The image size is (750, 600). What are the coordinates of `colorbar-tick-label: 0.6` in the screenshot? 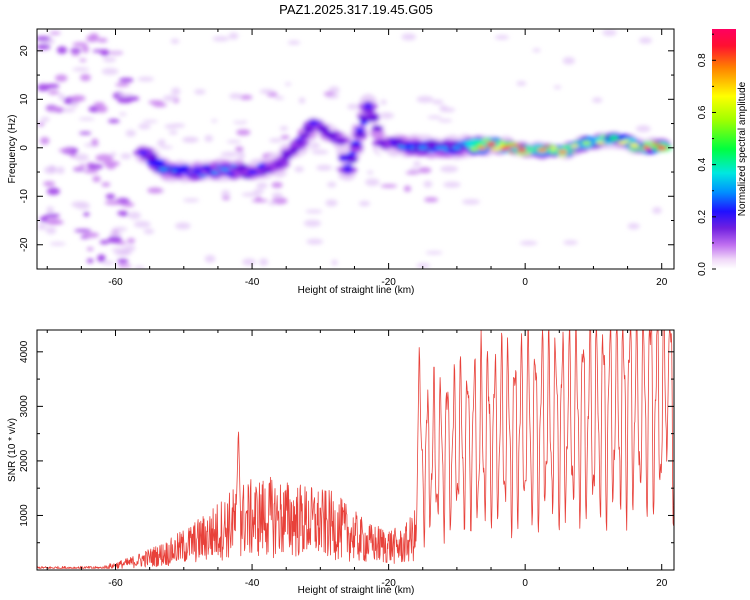 It's located at (702, 112).